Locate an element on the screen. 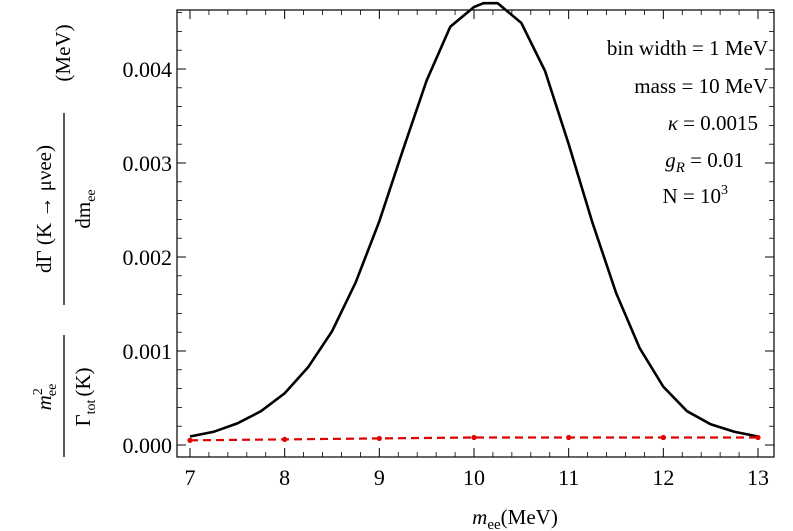 The height and width of the screenshot is (531, 793). y-label-sup: 2 is located at coordinates (38, 391).